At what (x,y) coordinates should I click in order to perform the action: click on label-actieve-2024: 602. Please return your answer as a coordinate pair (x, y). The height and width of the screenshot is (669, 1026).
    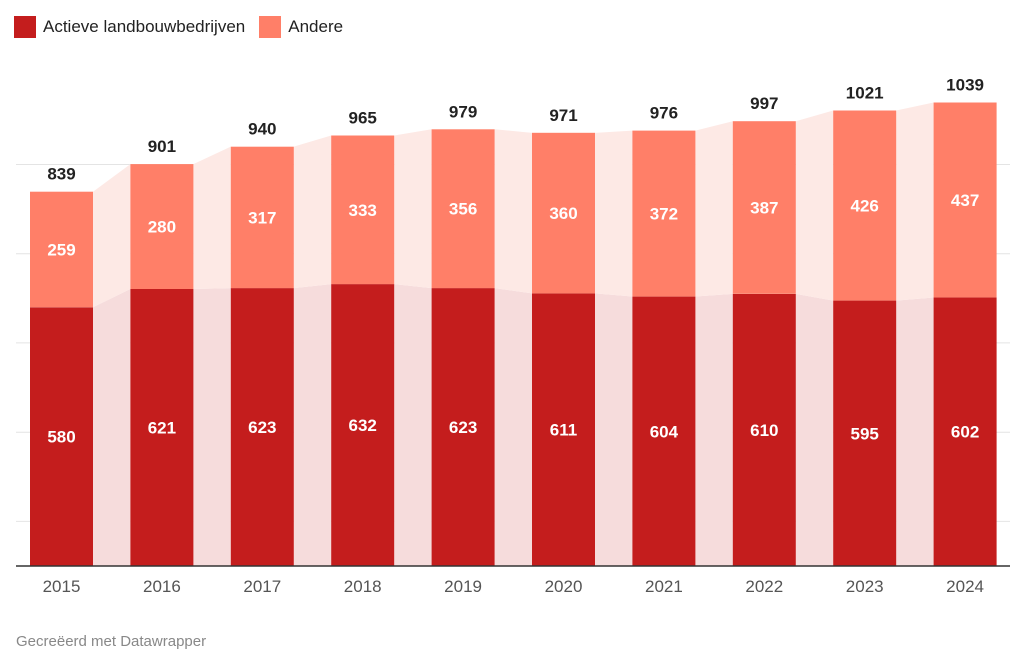
    Looking at the image, I should click on (965, 432).